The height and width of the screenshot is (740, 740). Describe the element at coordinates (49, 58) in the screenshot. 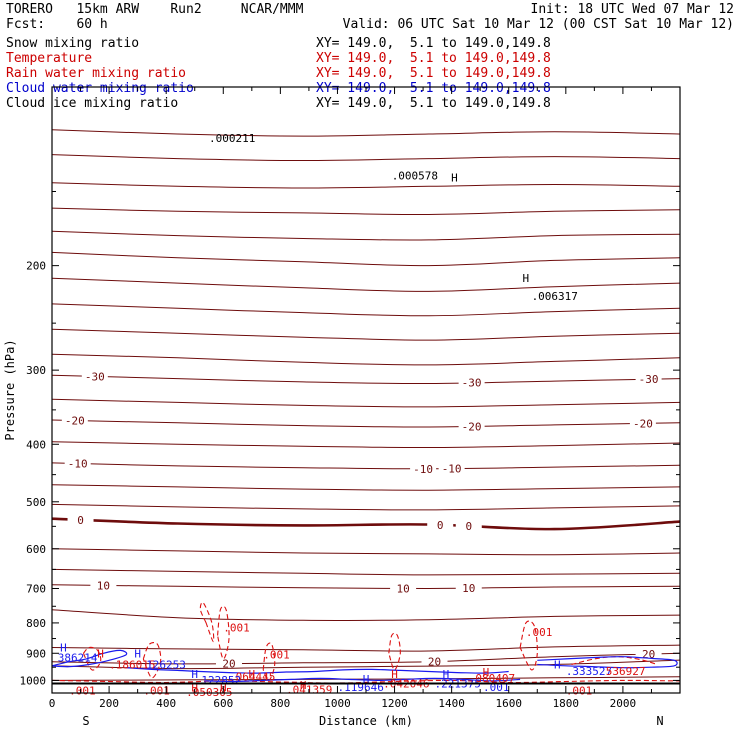

I see `field-label-temperature: Temperature` at that location.